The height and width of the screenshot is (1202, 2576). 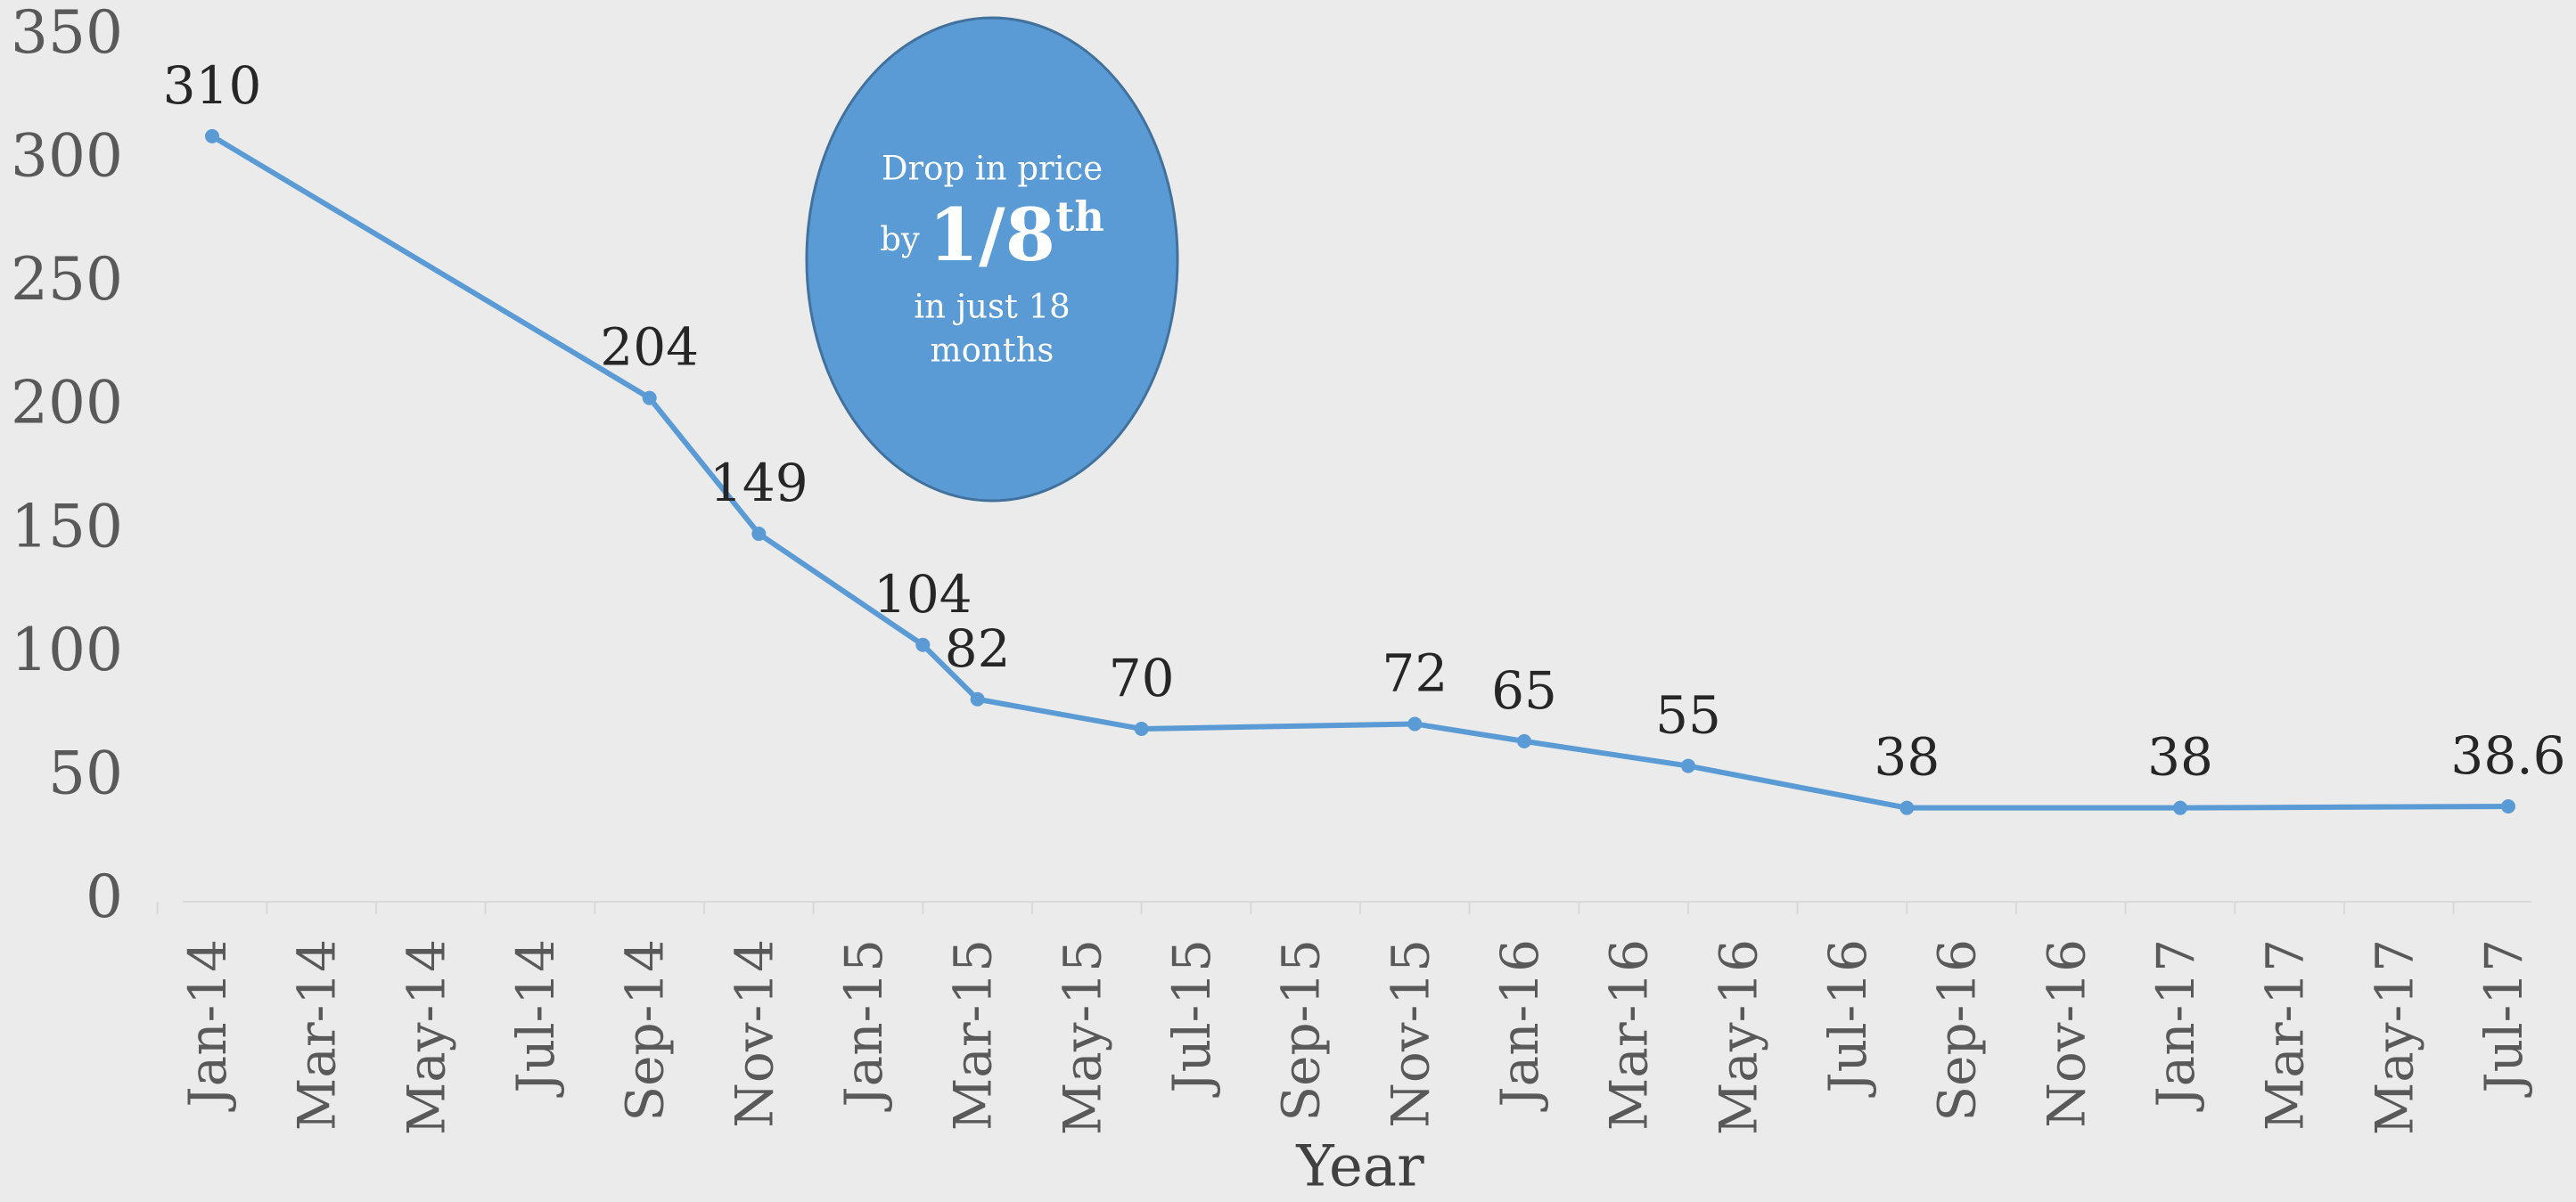 I want to click on x-tick-label: May-16, so click(x=1738, y=1037).